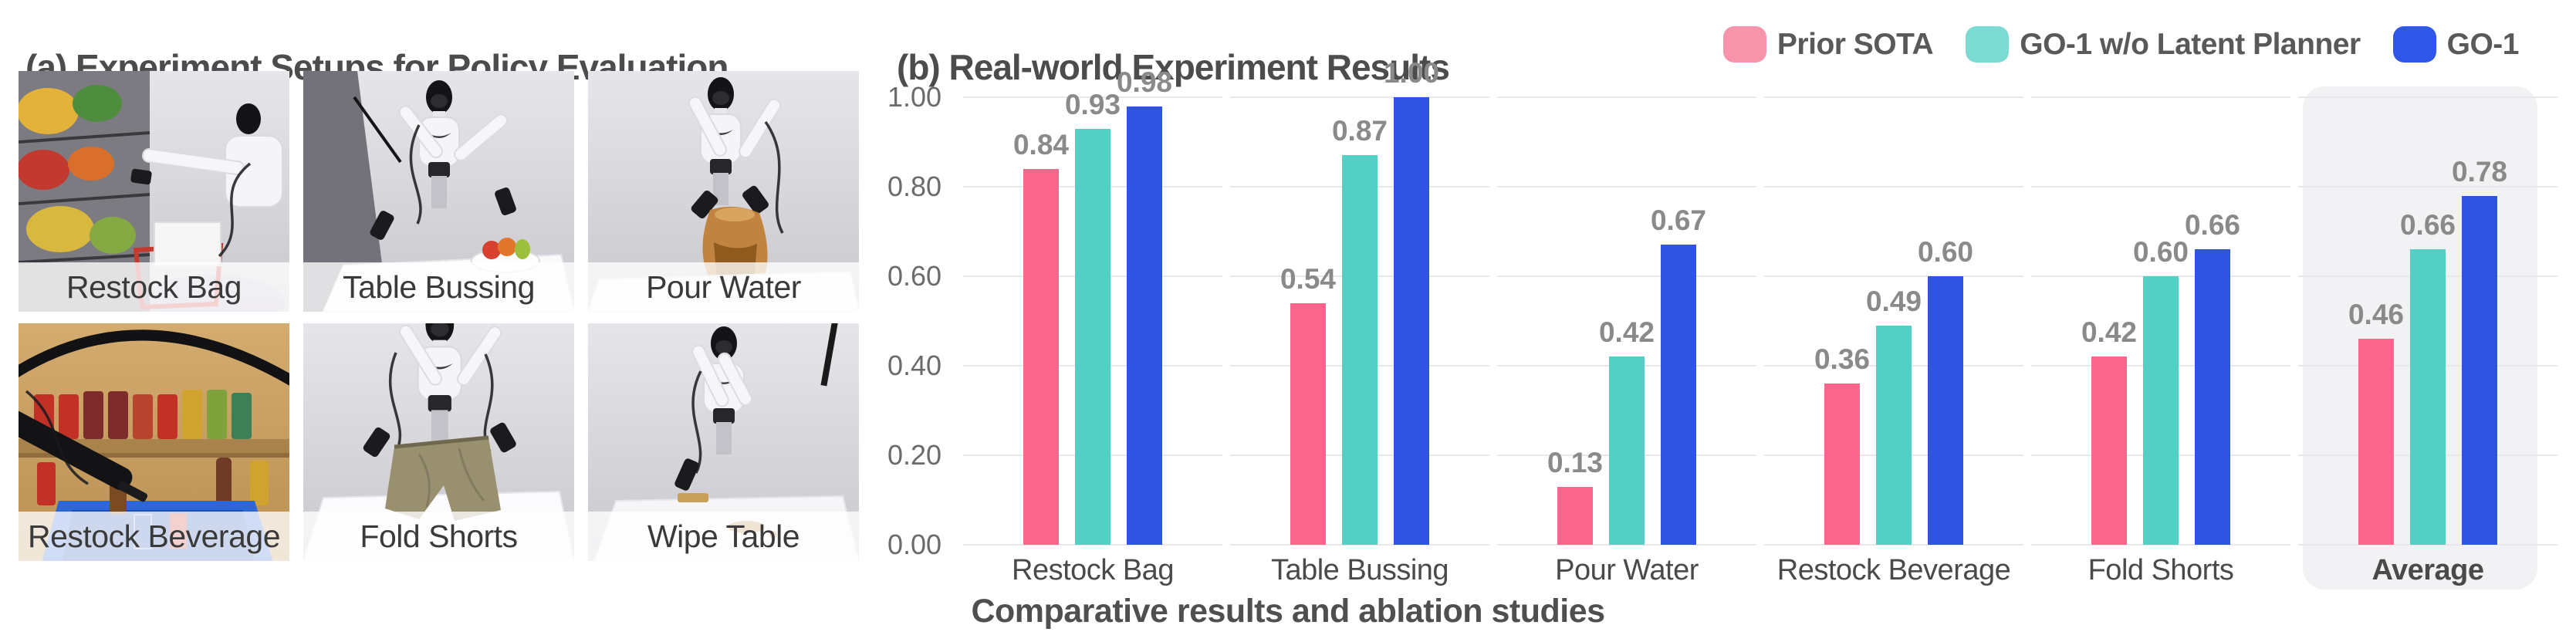 The width and height of the screenshot is (2576, 642). Describe the element at coordinates (1144, 82) in the screenshot. I see `bar-value-label: 0.98` at that location.